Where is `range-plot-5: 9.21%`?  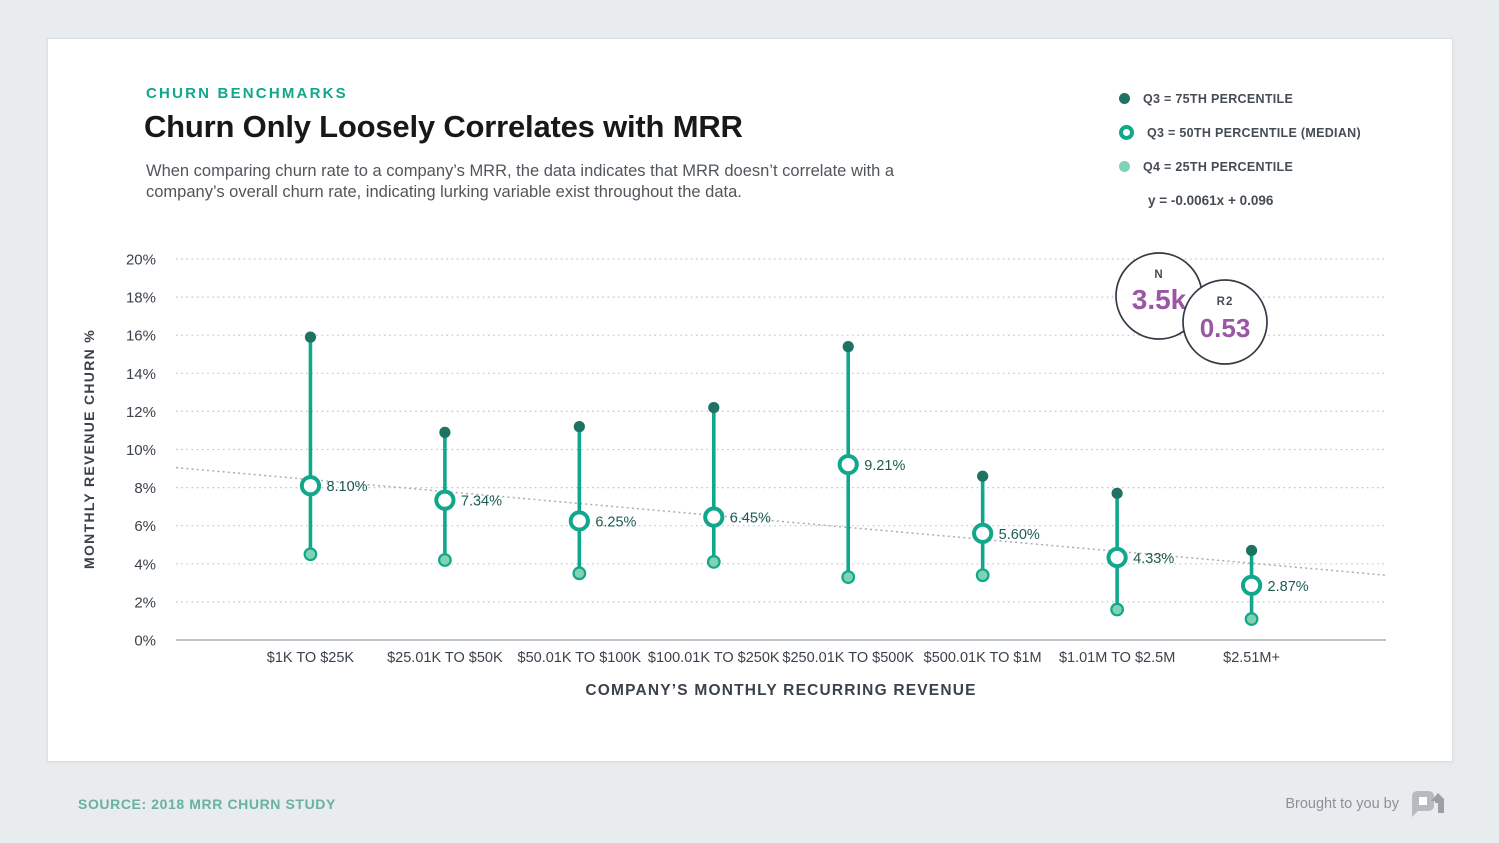 range-plot-5: 9.21% is located at coordinates (871, 463).